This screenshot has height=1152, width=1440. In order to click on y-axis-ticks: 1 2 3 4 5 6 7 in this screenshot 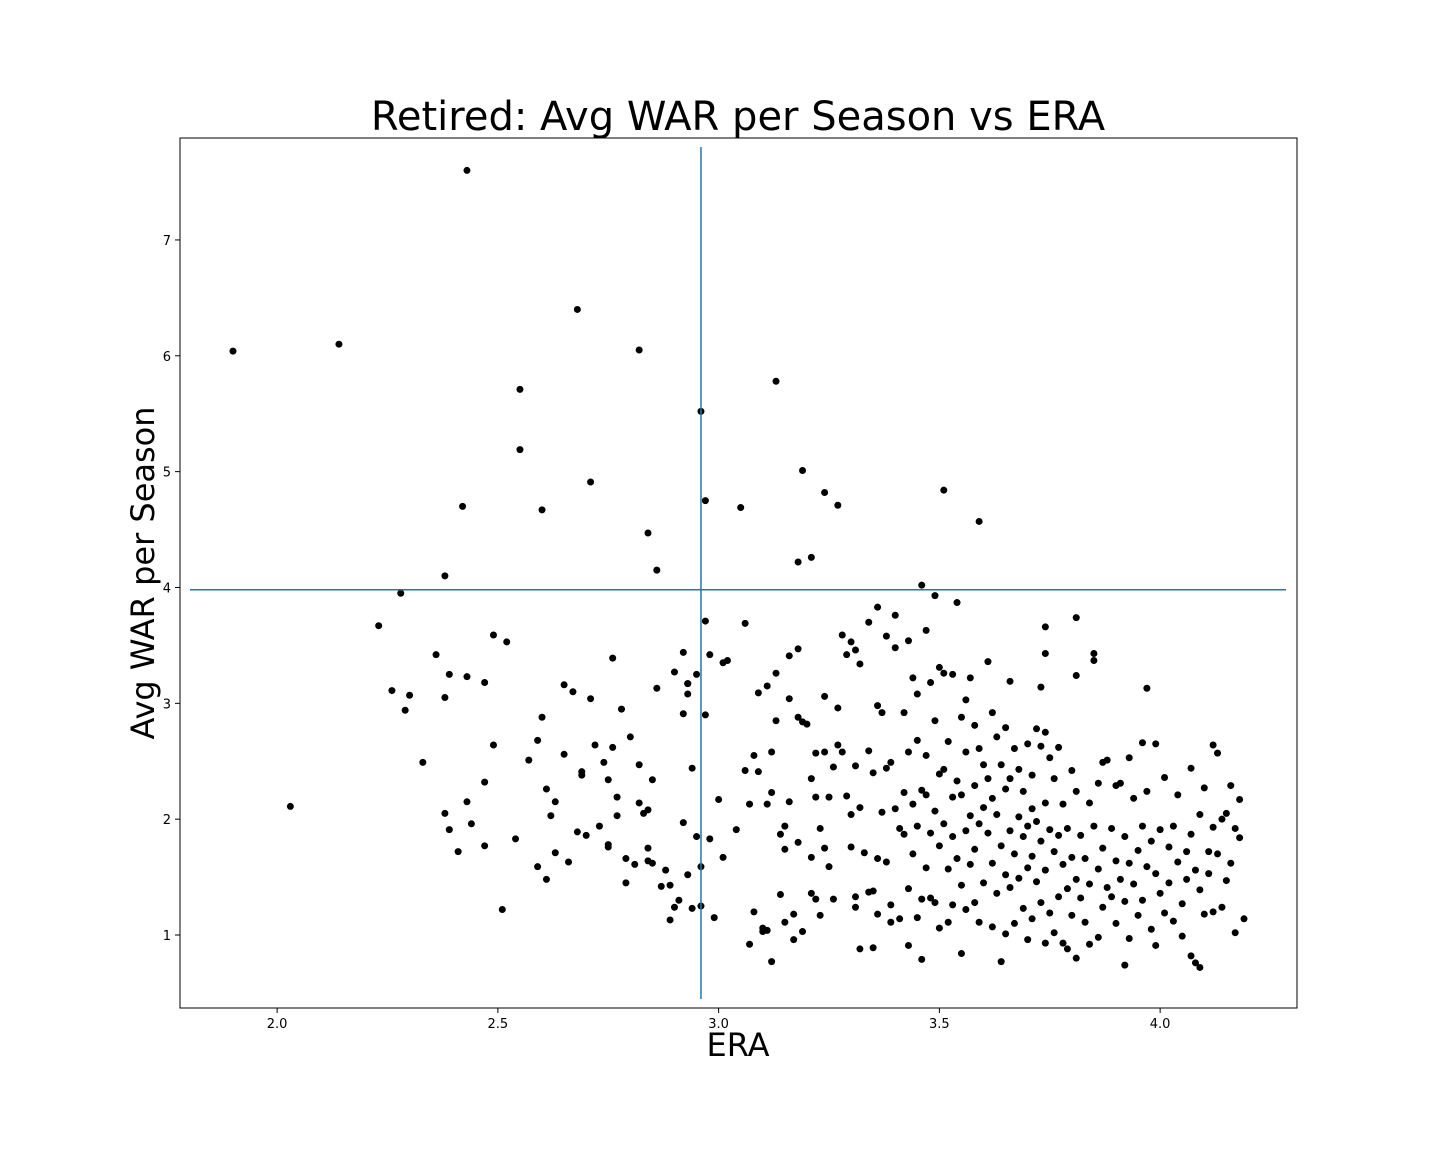, I will do `click(171, 589)`.